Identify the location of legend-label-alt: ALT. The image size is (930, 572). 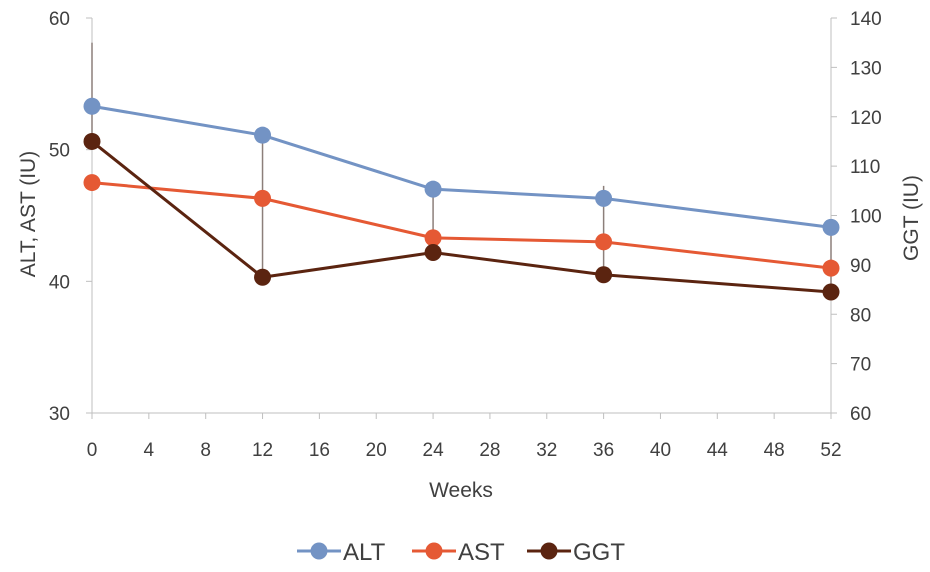
(364, 552).